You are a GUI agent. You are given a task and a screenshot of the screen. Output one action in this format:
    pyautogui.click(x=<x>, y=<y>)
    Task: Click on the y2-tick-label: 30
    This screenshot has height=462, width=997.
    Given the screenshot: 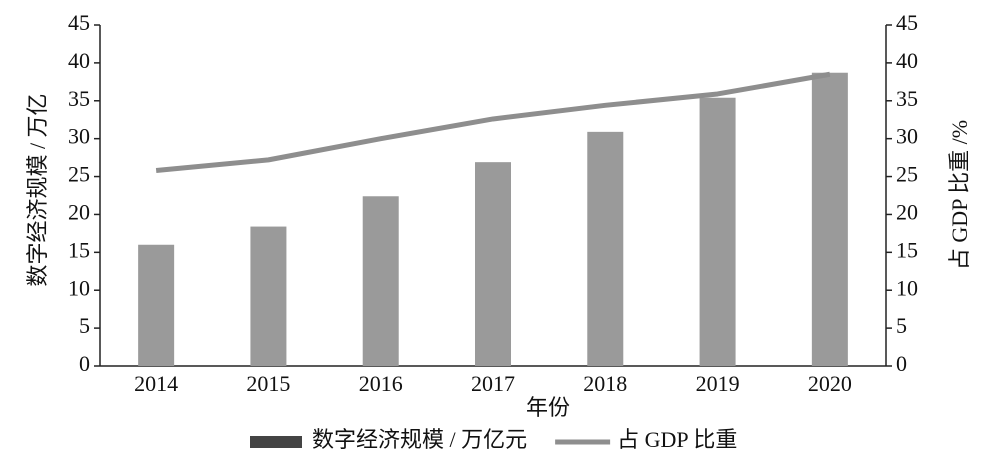 What is the action you would take?
    pyautogui.click(x=907, y=136)
    